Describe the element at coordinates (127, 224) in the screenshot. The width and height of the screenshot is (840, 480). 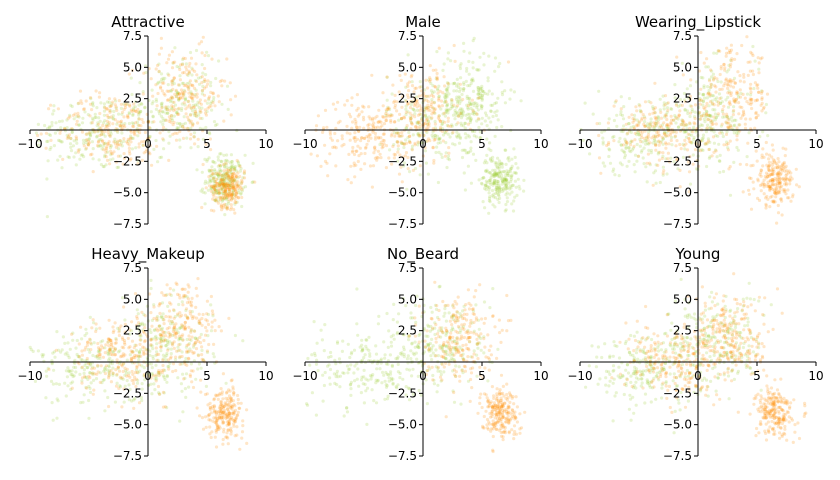
I see `y-tick-label: −7.5` at that location.